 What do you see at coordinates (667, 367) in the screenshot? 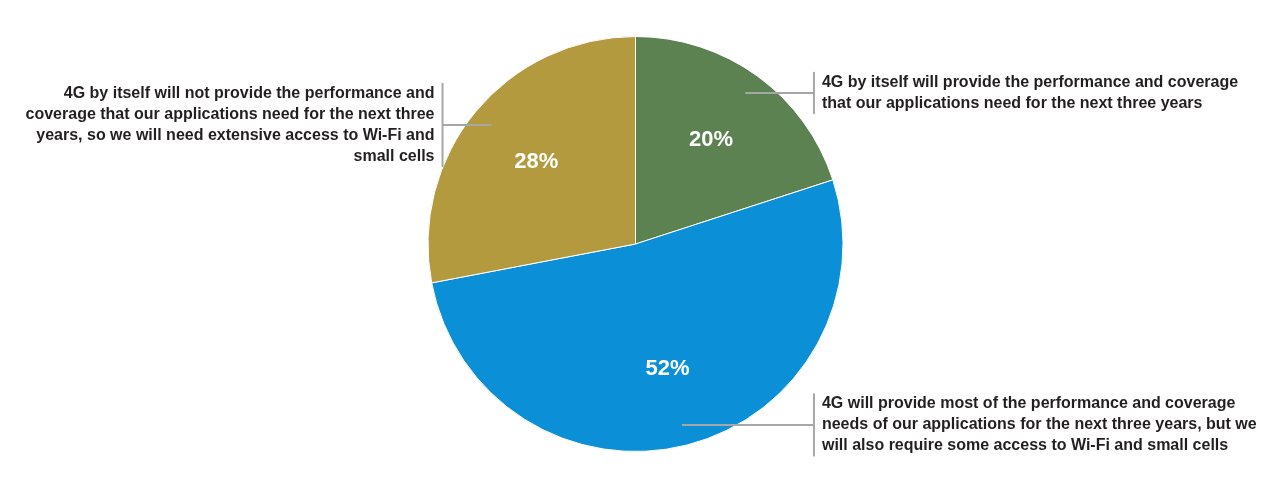
I see `data-label: 52%` at bounding box center [667, 367].